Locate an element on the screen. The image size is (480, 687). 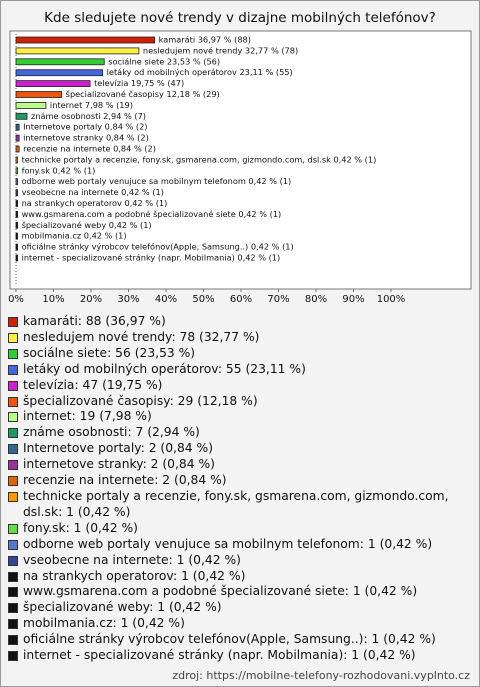
legend-item: špecializované weby: 1 (0,42 %) is located at coordinates (240, 608).